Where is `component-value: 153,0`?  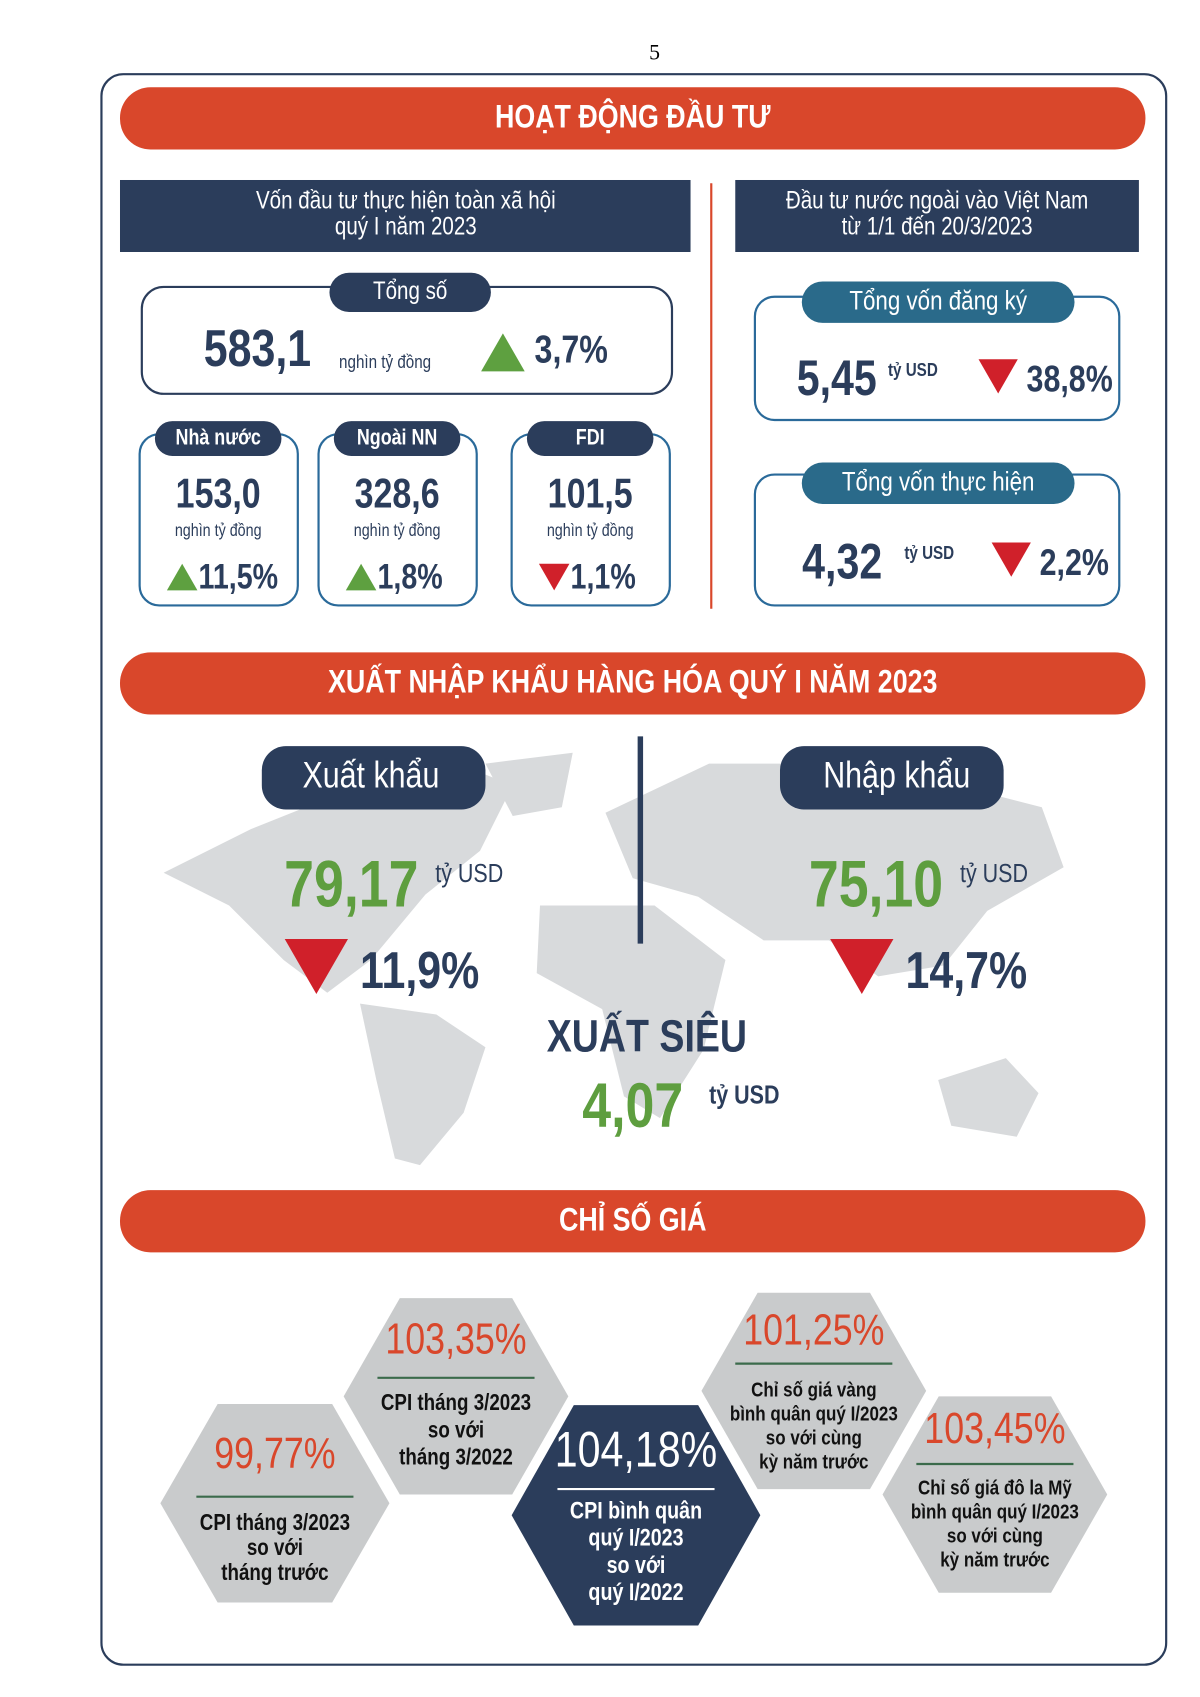 component-value: 153,0 is located at coordinates (218, 494).